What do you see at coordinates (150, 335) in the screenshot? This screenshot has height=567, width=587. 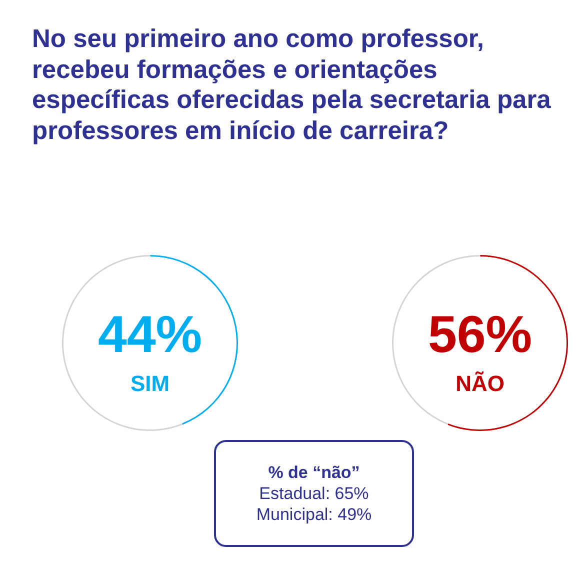 I see `data-label: 44%` at bounding box center [150, 335].